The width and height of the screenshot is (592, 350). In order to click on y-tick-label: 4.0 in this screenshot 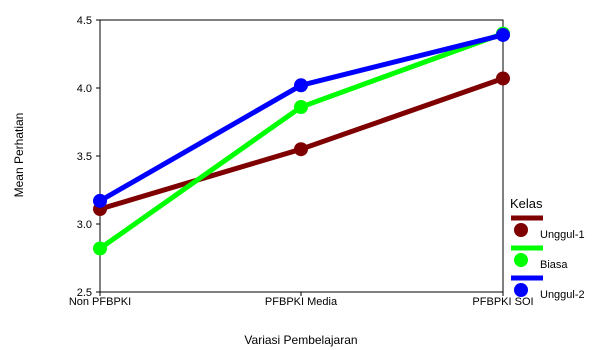, I will do `click(84, 89)`.